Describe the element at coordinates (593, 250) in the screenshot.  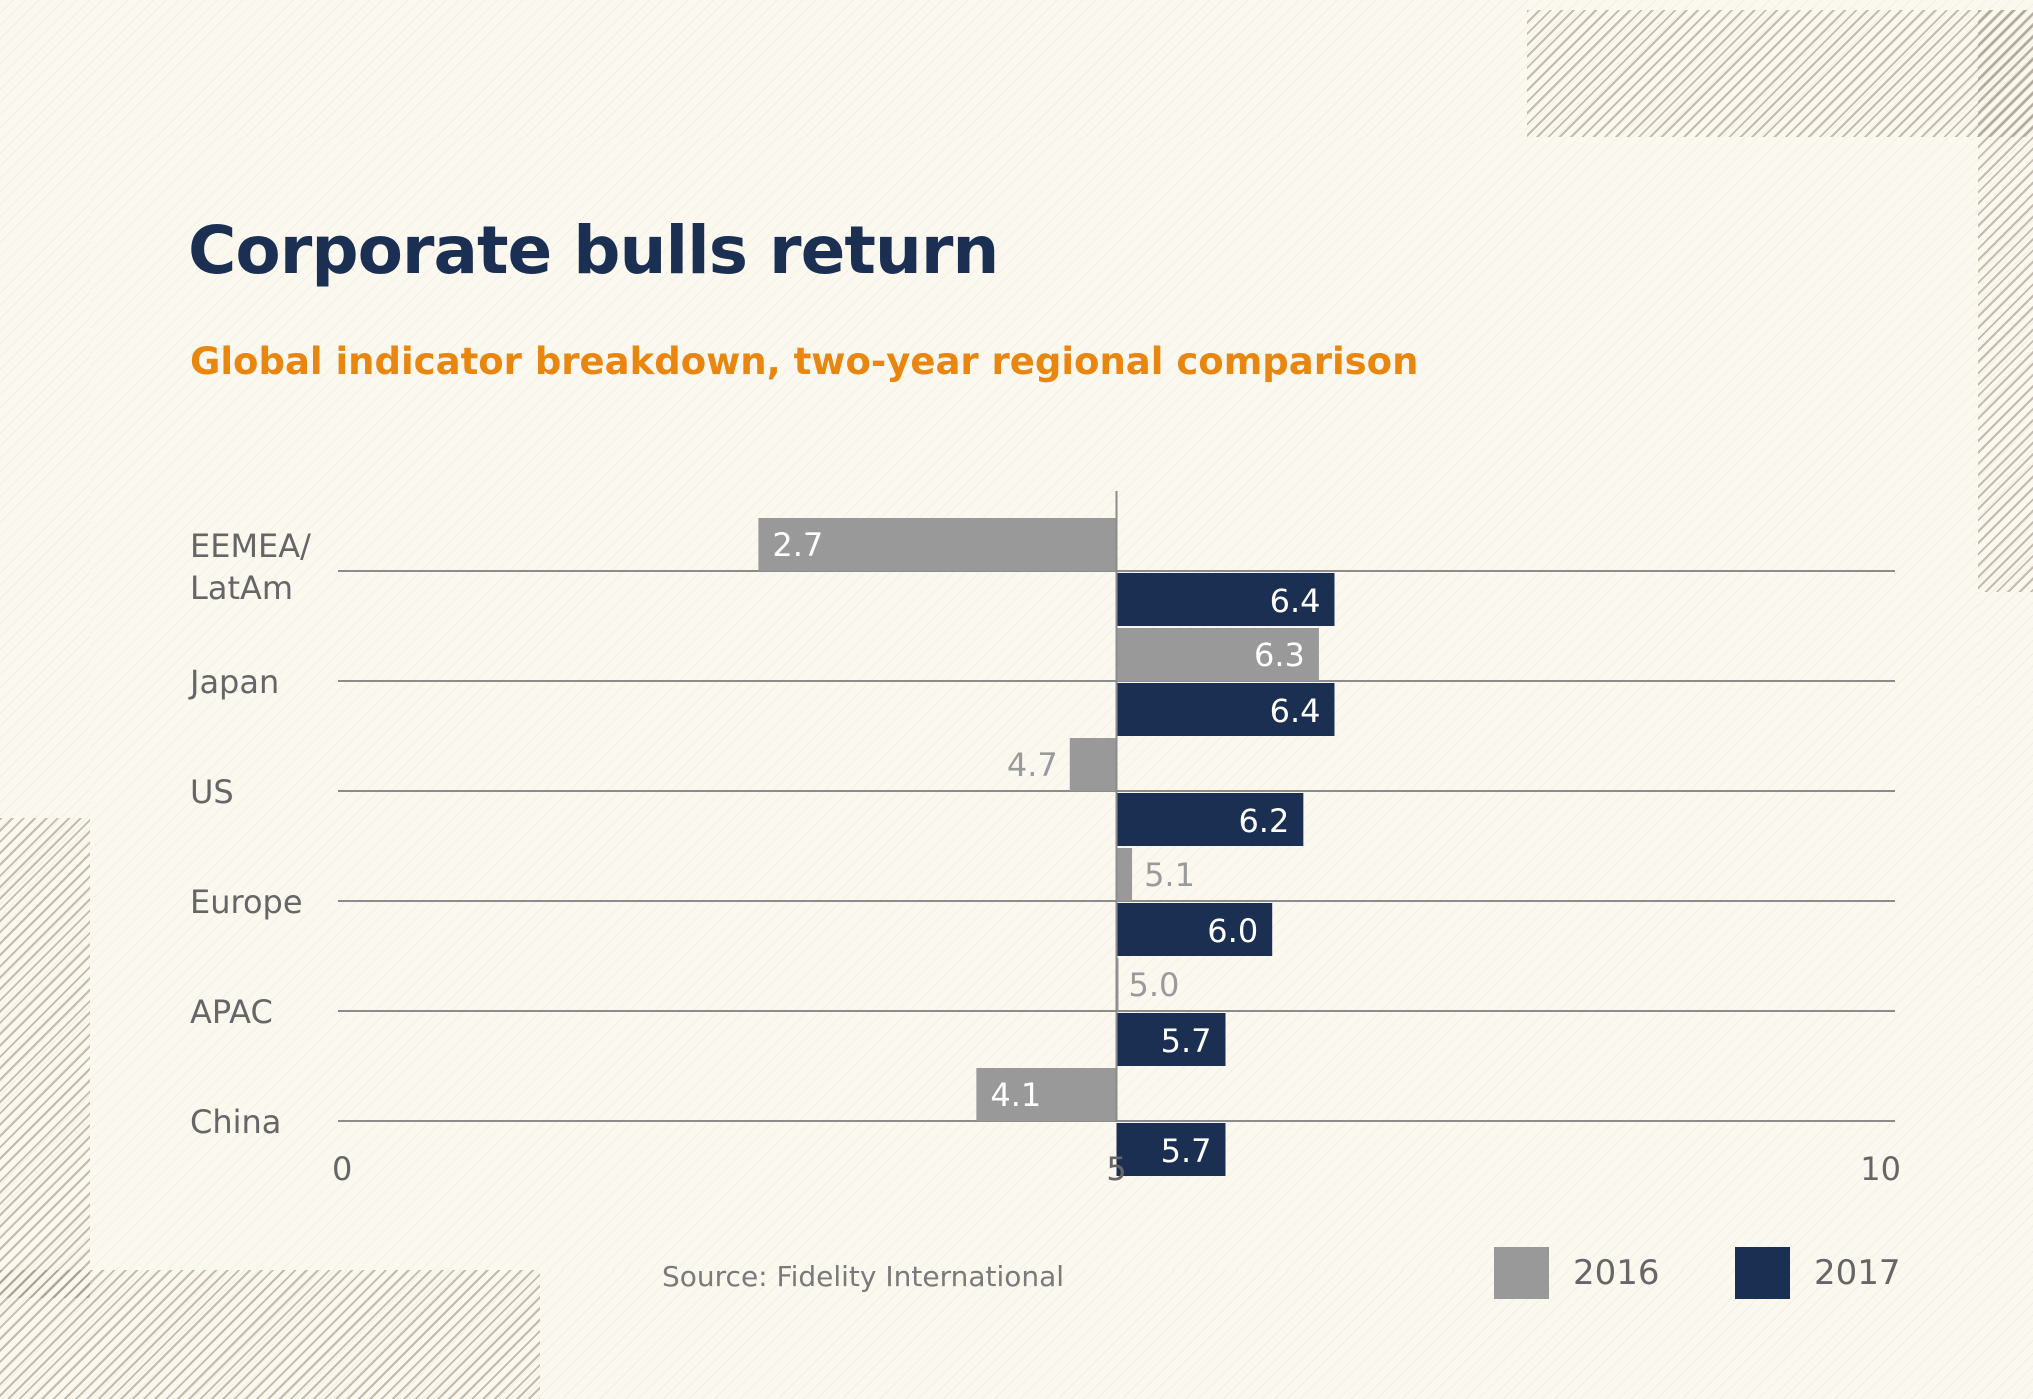
I see `chart-title: Corporate bulls return` at that location.